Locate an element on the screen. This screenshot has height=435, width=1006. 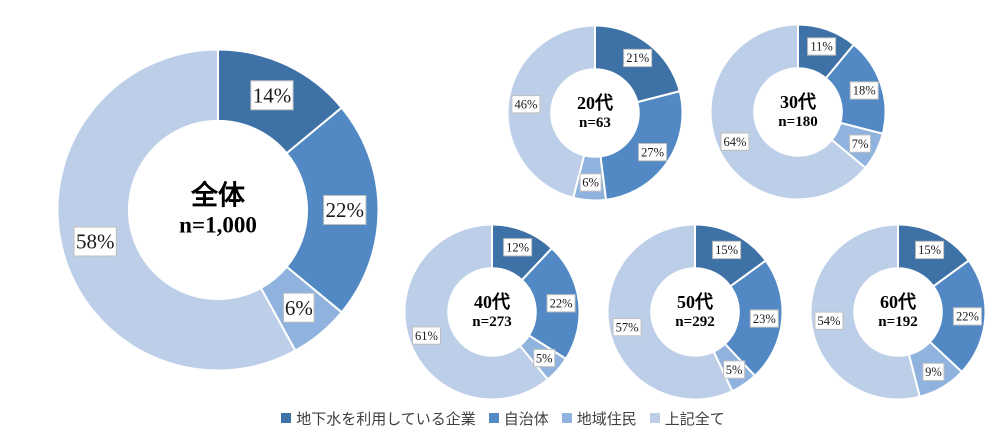
percent-label: 12% is located at coordinates (518, 247).